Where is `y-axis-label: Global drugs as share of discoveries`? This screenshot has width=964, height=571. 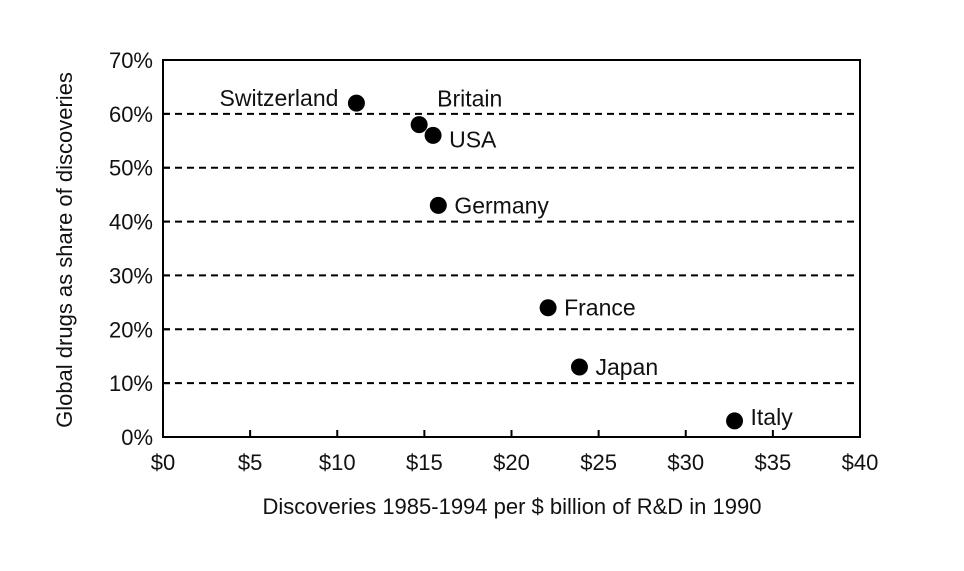
y-axis-label: Global drugs as share of discoveries is located at coordinates (64, 250).